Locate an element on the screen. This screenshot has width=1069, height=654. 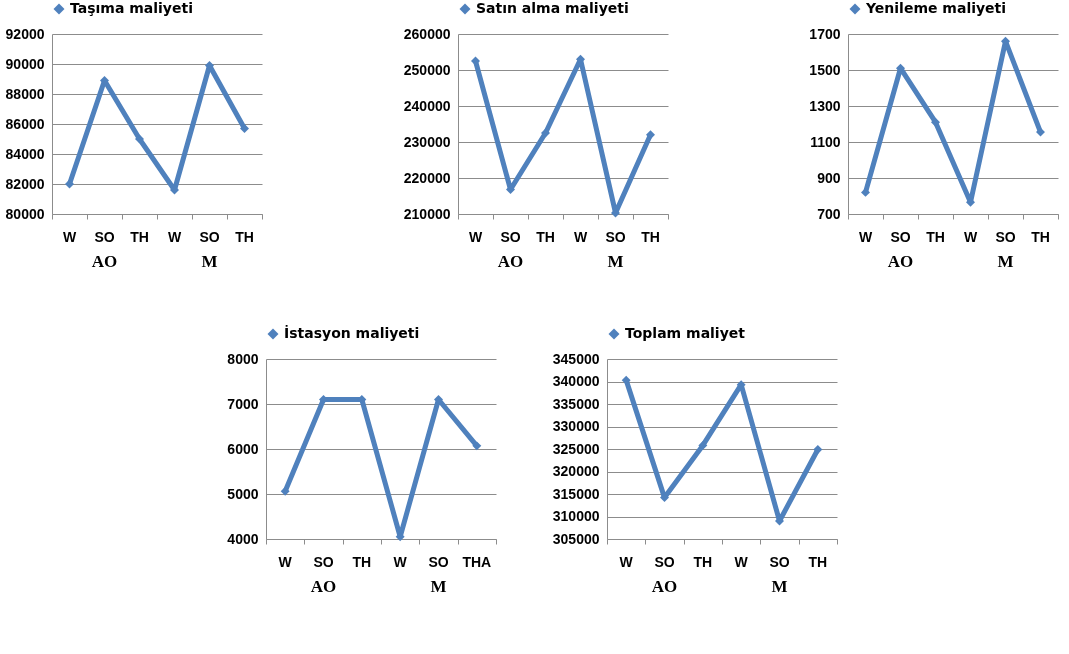
y-tick-label: 7000 is located at coordinates (243, 403).